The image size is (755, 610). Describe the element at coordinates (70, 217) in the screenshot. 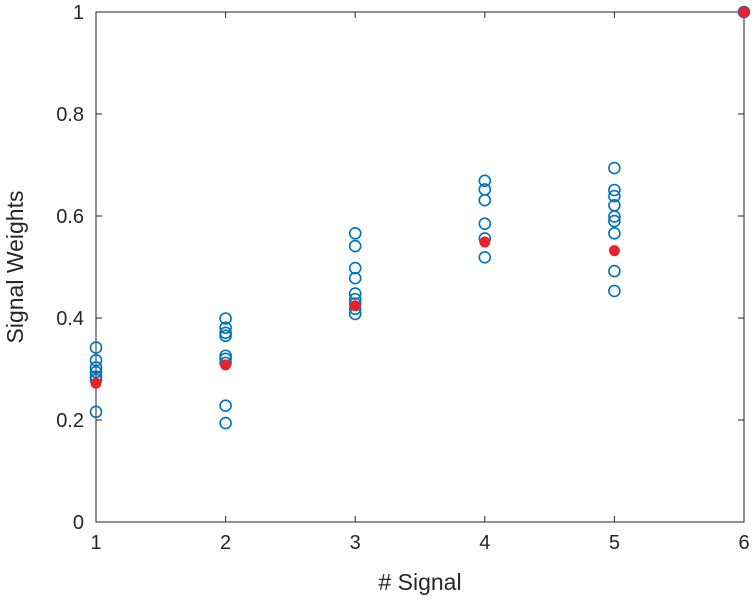

I see `y-tick-label: 0.6` at that location.